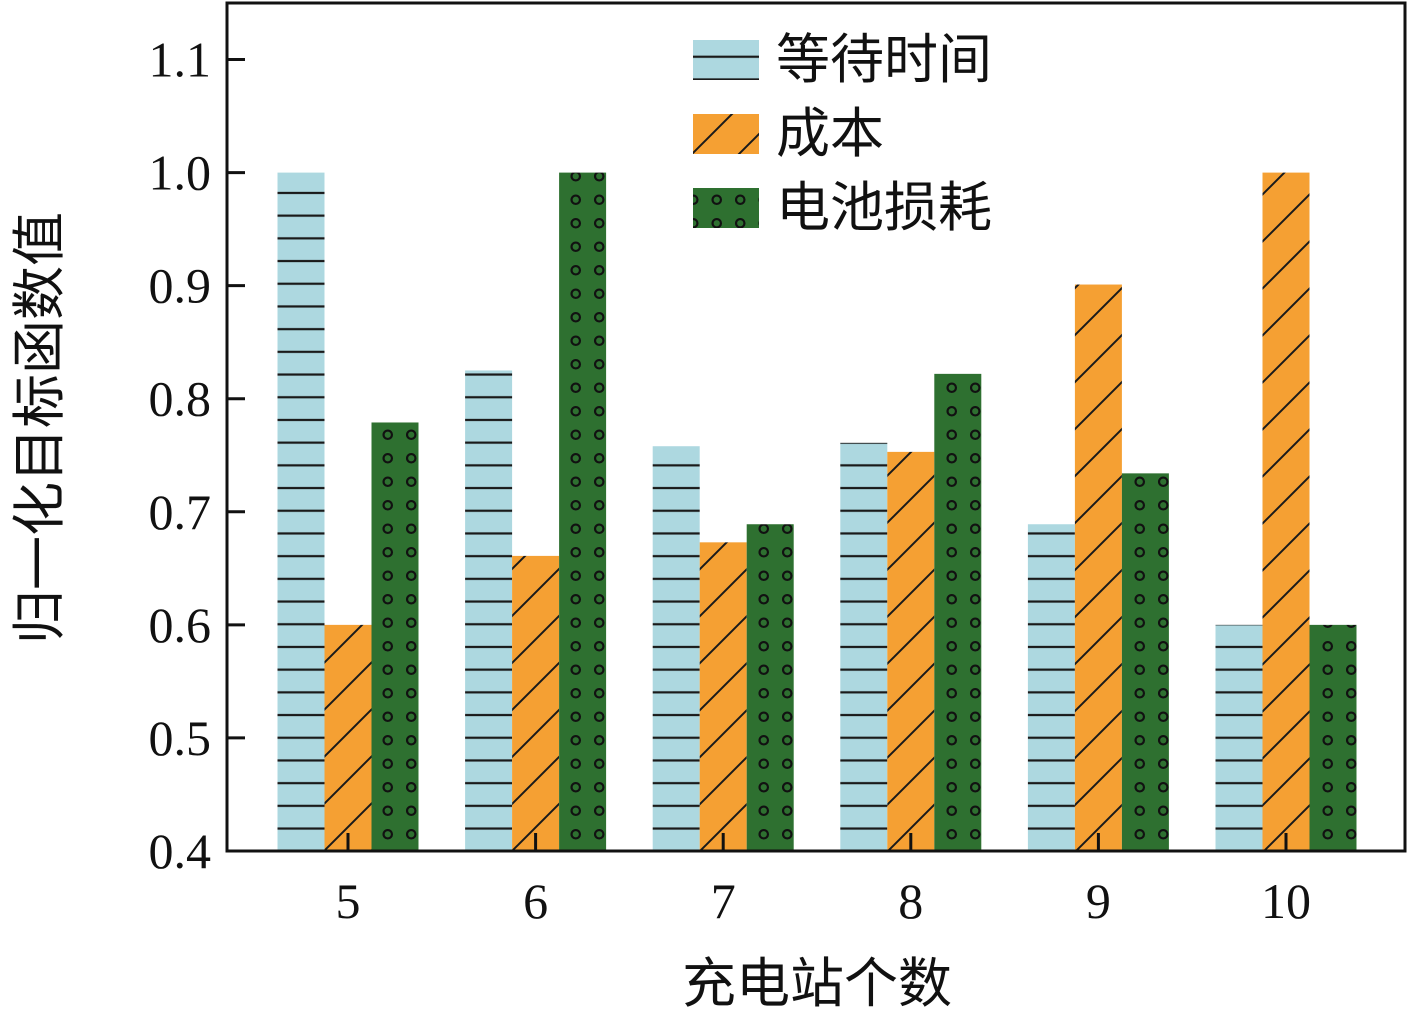 Image resolution: width=1409 pixels, height=1009 pixels. Describe the element at coordinates (817, 981) in the screenshot. I see `x-axis-label: 充电站个数` at that location.